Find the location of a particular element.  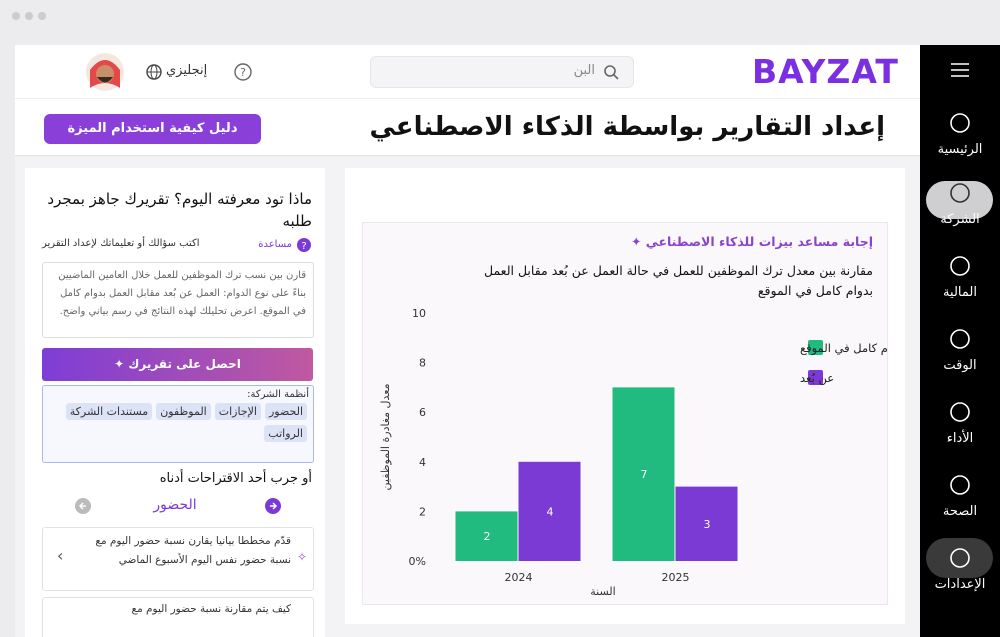

y-tick-label: 10 is located at coordinates (419, 313).